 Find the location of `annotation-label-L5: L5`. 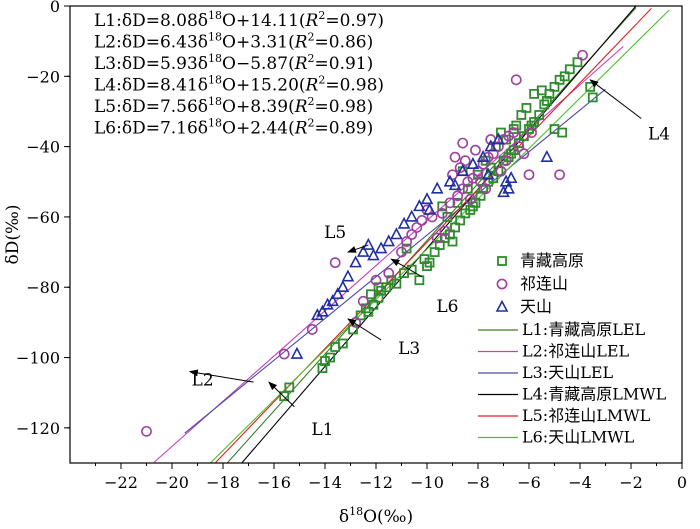

annotation-label-L5: L5 is located at coordinates (335, 233).